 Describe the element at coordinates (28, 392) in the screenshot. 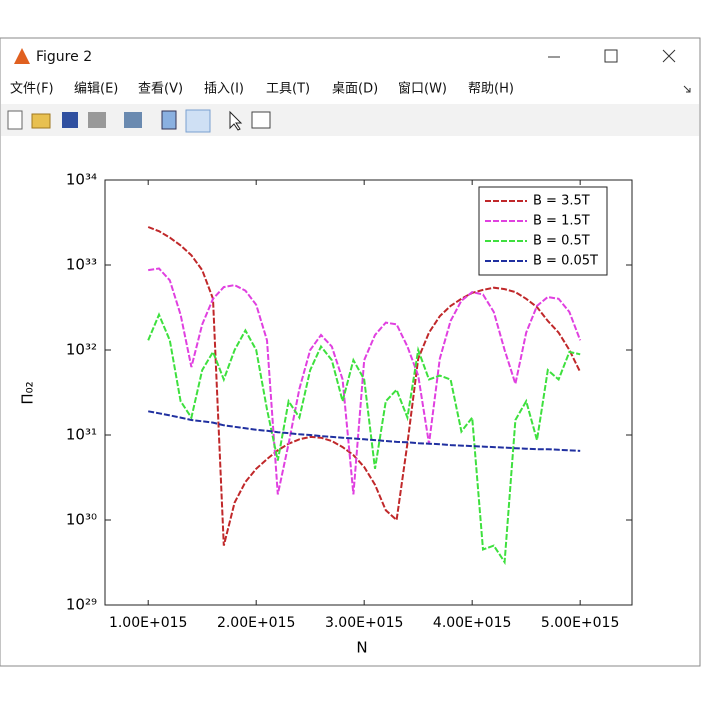

I see `y-axis-label: Π₀₂` at that location.